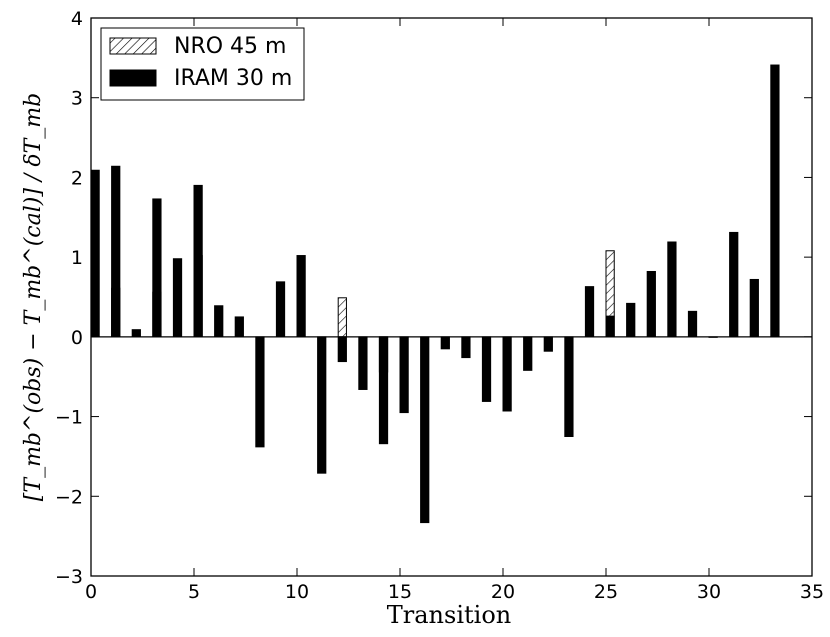  What do you see at coordinates (194, 592) in the screenshot?
I see `x-tick-label: 5` at bounding box center [194, 592].